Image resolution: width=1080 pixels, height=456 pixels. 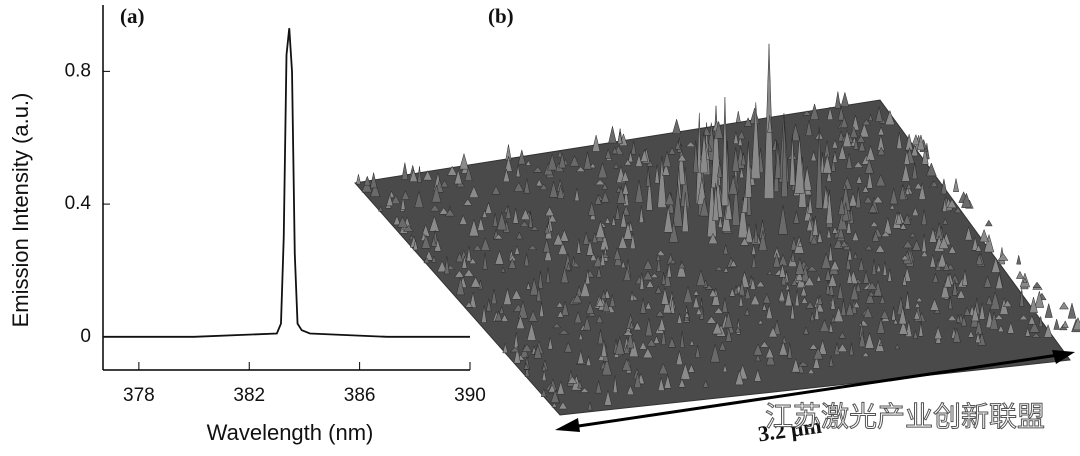 I want to click on y-tick-label: 0, so click(x=85, y=336).